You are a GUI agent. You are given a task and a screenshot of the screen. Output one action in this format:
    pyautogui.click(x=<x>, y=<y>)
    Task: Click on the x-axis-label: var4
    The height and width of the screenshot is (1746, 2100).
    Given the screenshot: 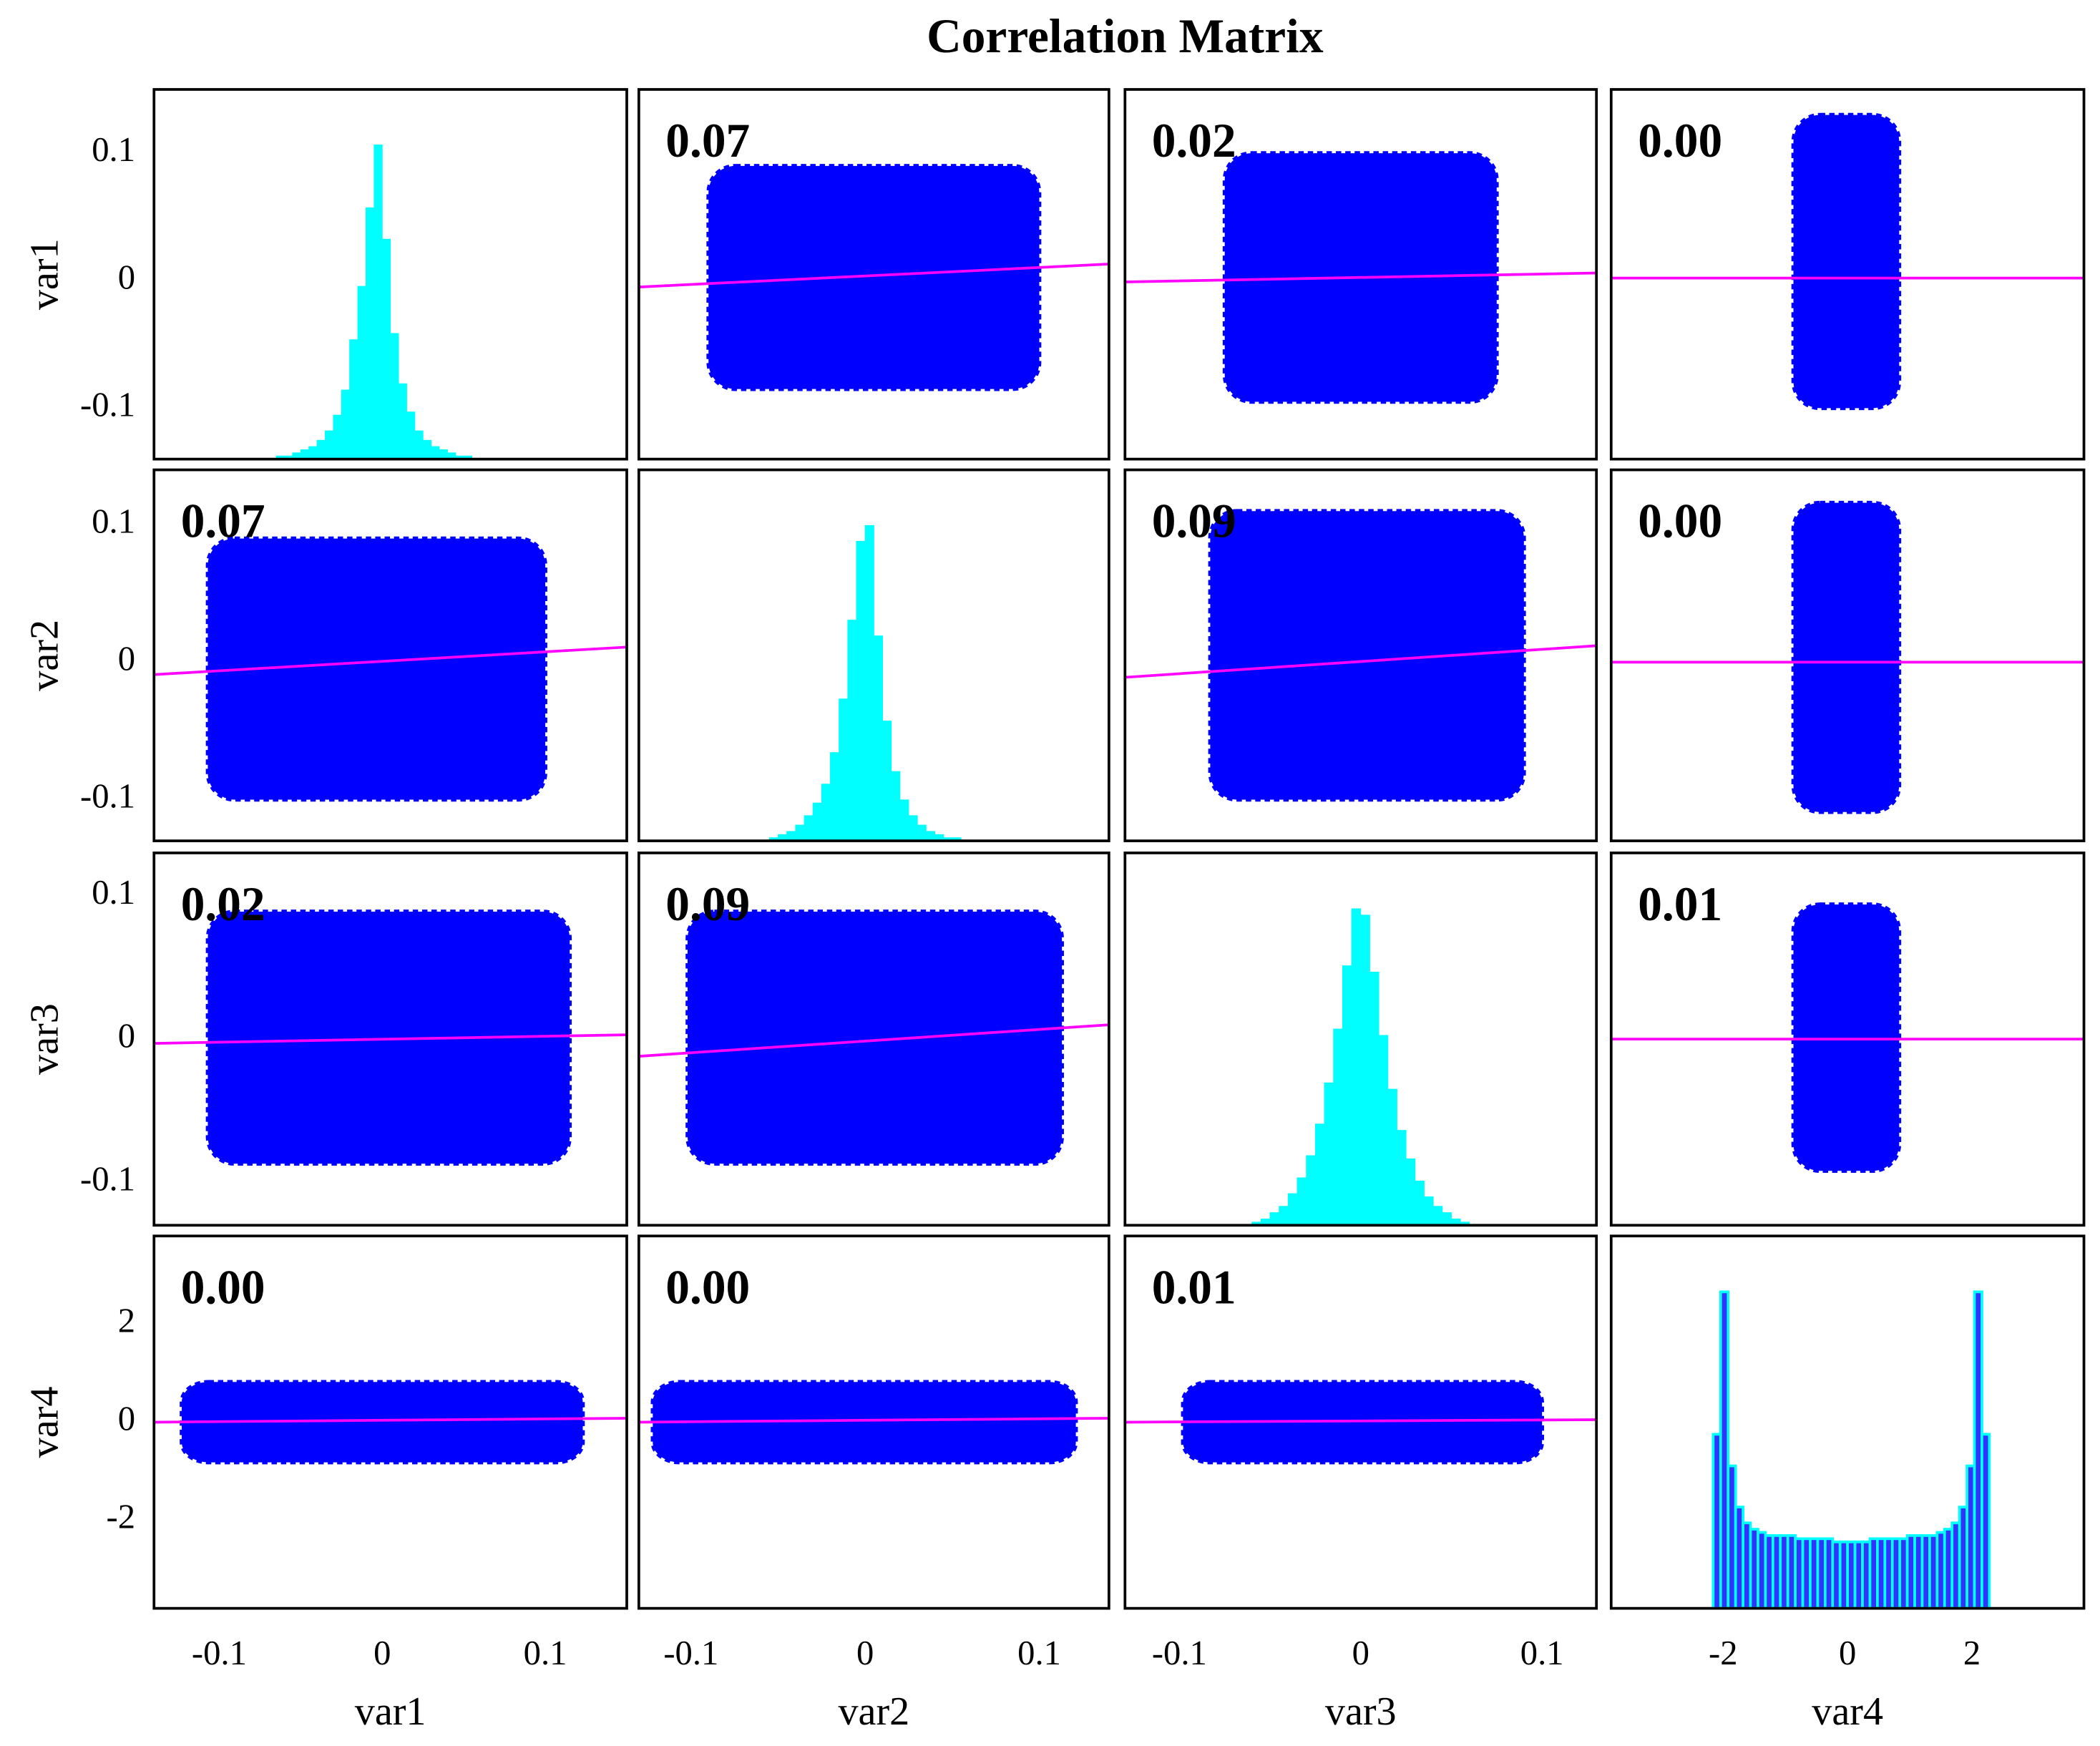 What is the action you would take?
    pyautogui.click(x=1847, y=1711)
    